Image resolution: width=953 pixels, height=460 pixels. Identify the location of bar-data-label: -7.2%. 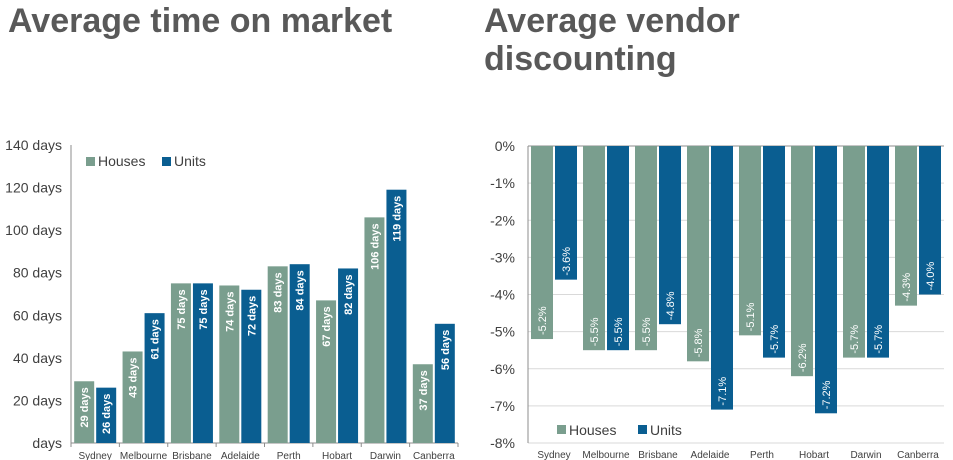
(827, 394).